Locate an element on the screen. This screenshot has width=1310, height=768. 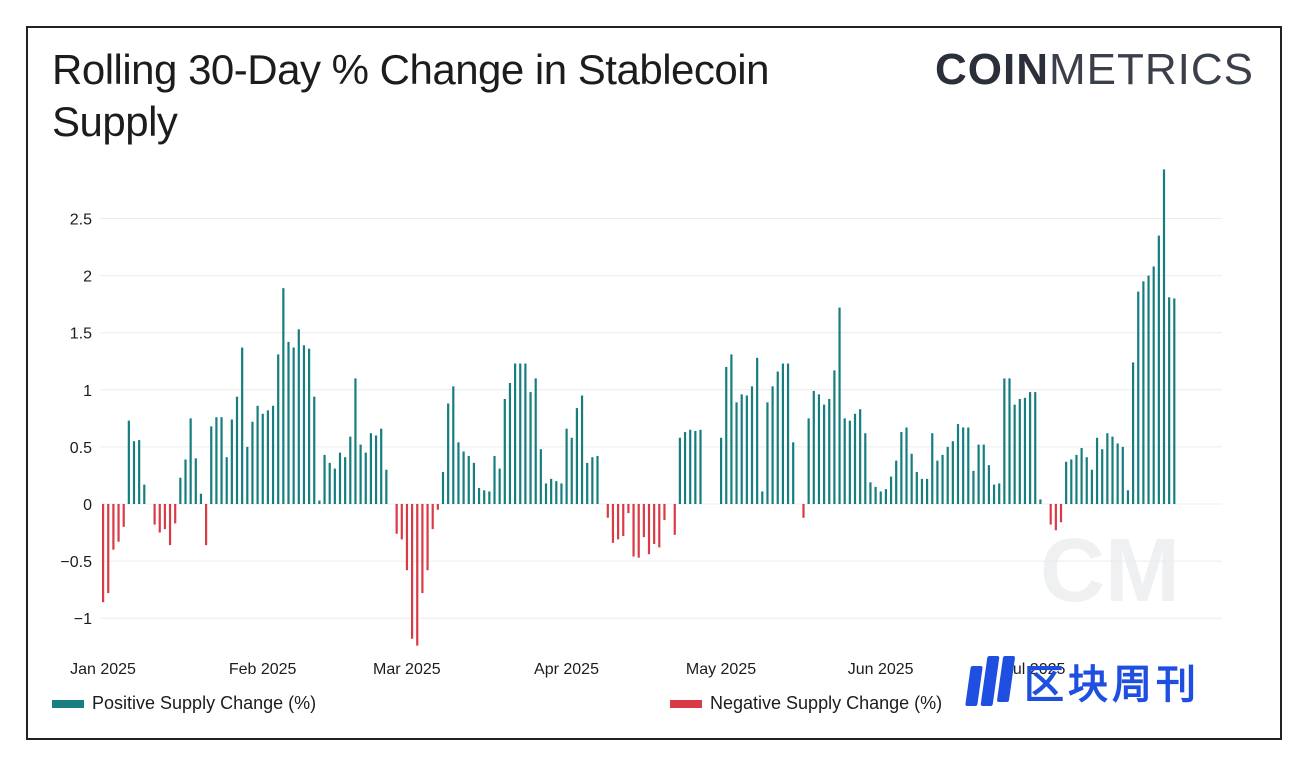
x-tick-label: Jan 2025 is located at coordinates (103, 669).